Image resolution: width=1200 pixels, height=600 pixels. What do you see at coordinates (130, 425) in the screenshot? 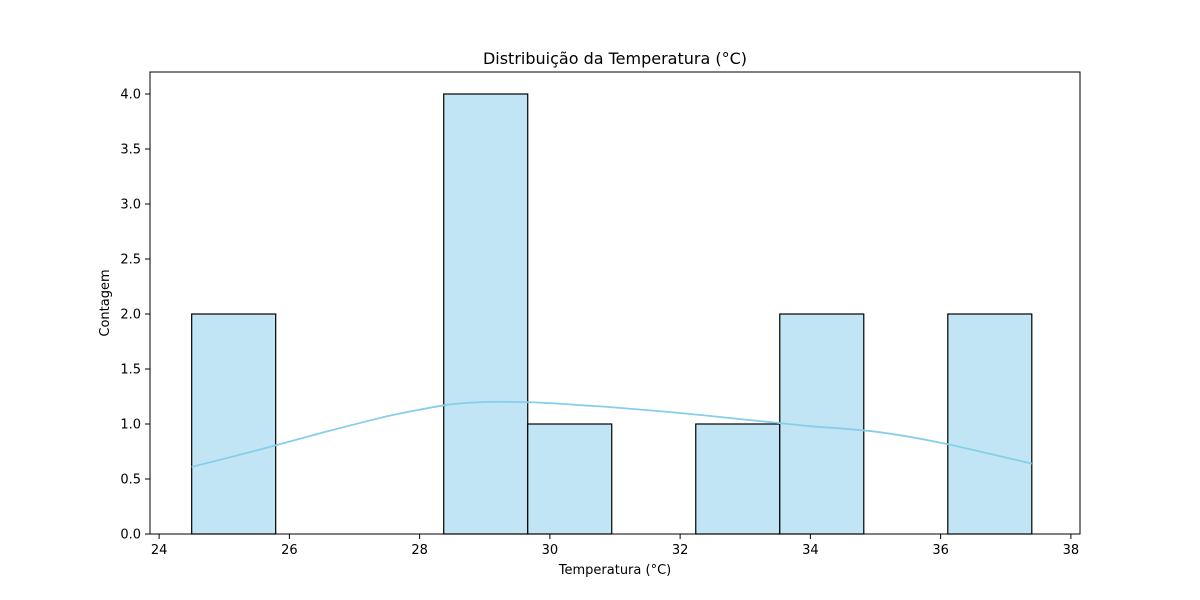
I see `y-tick-label-1: 1.0` at bounding box center [130, 425].